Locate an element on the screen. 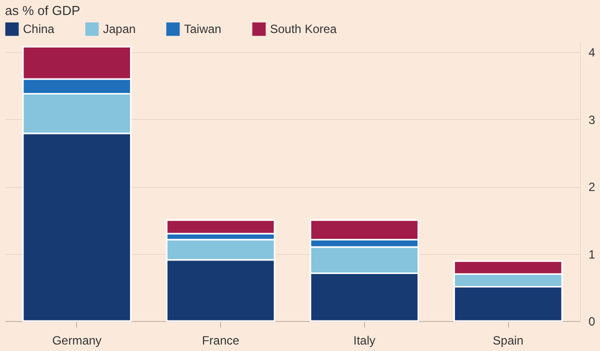 This screenshot has height=351, width=600. x-tick-label: Italy is located at coordinates (364, 341).